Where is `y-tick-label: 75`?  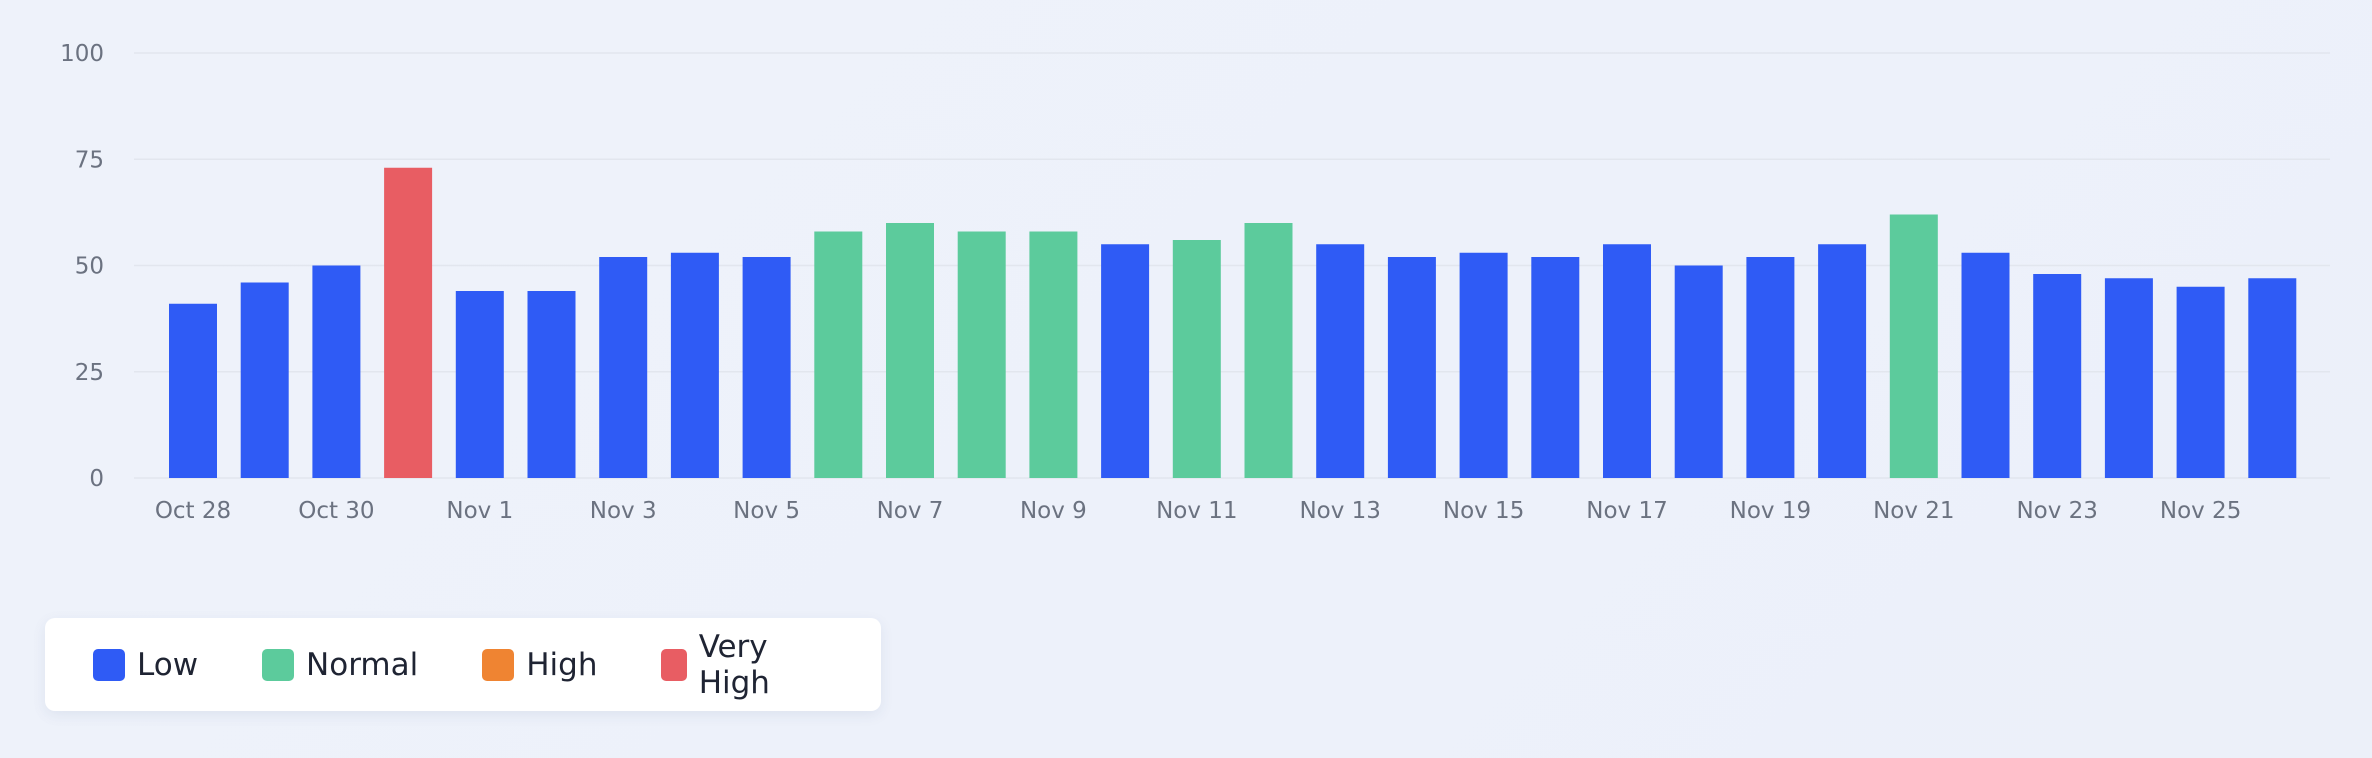 y-tick-label: 75 is located at coordinates (89, 160).